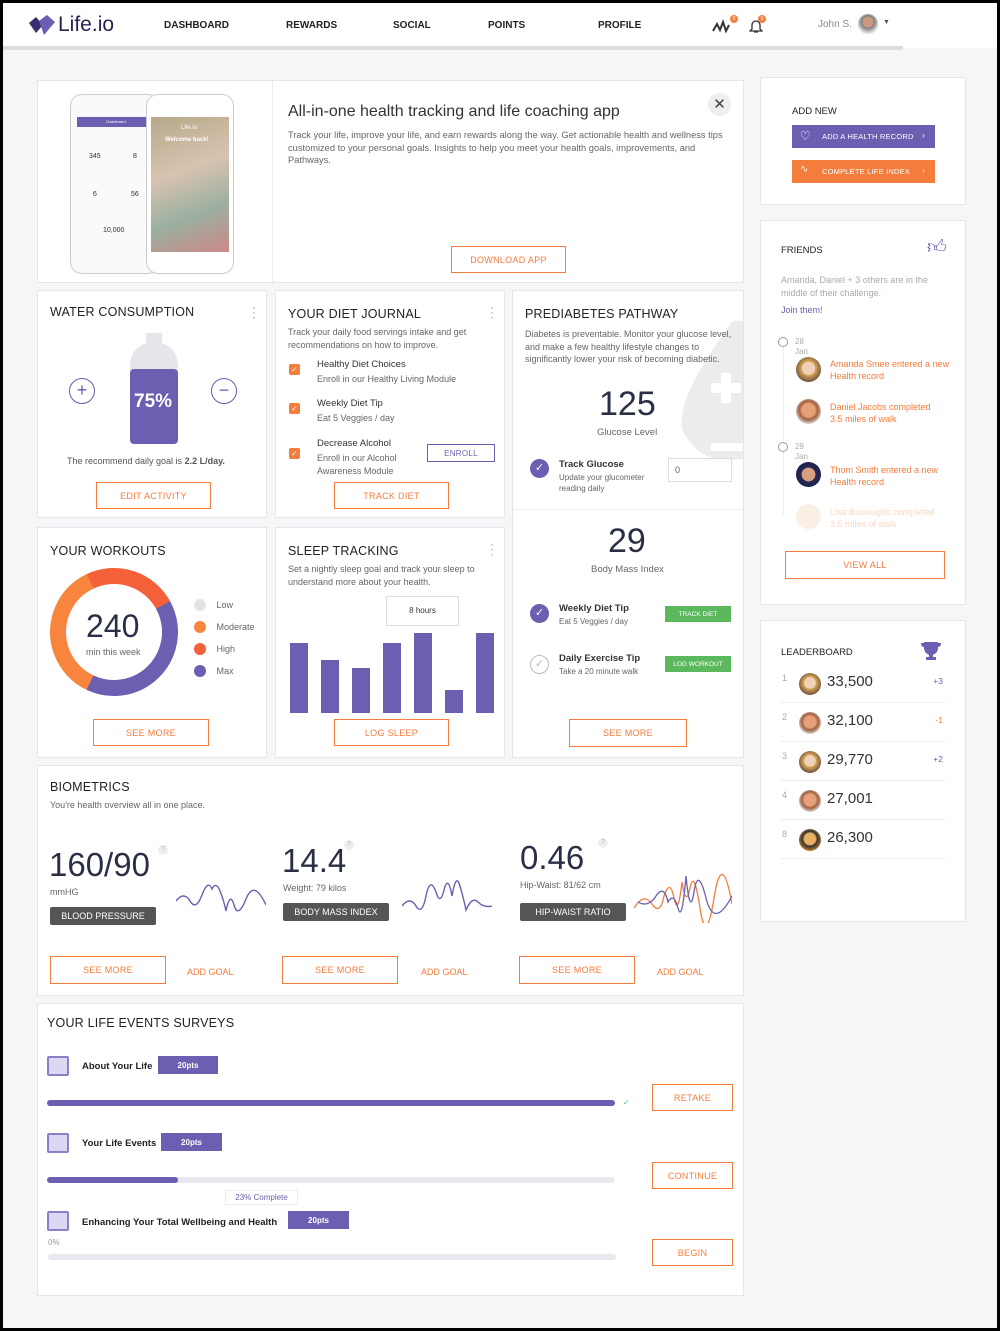 The height and width of the screenshot is (1331, 1000). I want to click on leaderboard-row: 2 32,100 -1, so click(863, 723).